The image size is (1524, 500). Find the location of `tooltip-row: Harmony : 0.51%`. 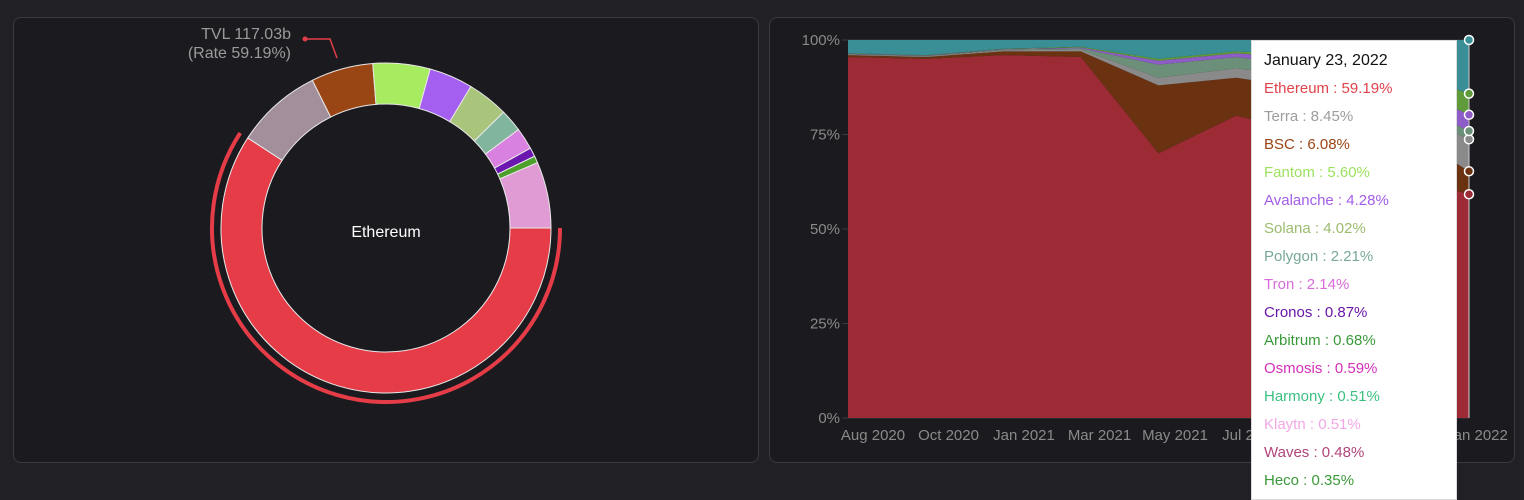

tooltip-row: Harmony : 0.51% is located at coordinates (1322, 396).